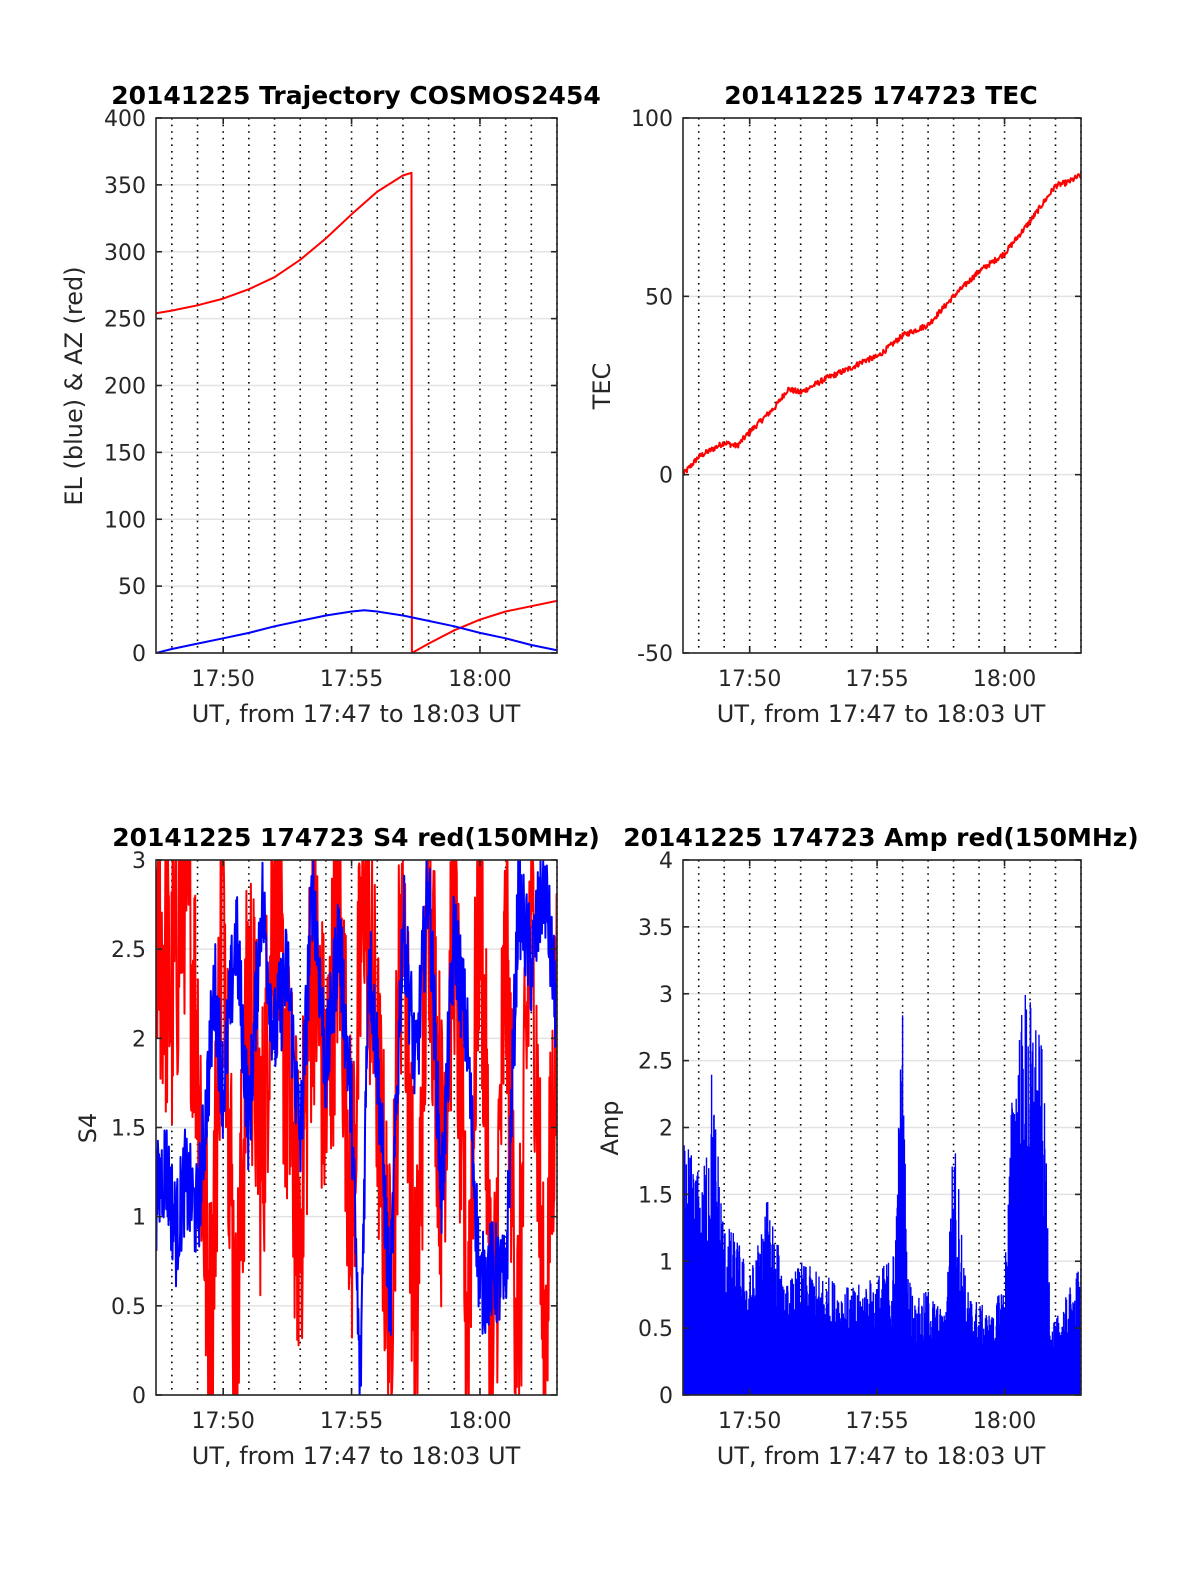 Image resolution: width=1200 pixels, height=1575 pixels. What do you see at coordinates (655, 1329) in the screenshot?
I see `amp-y-tick-label: 0.5` at bounding box center [655, 1329].